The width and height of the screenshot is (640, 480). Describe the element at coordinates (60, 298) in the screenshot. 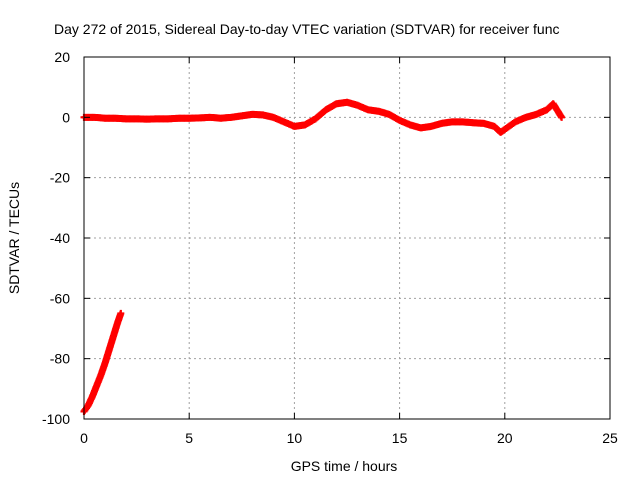

I see `y-tick-label: -60` at that location.